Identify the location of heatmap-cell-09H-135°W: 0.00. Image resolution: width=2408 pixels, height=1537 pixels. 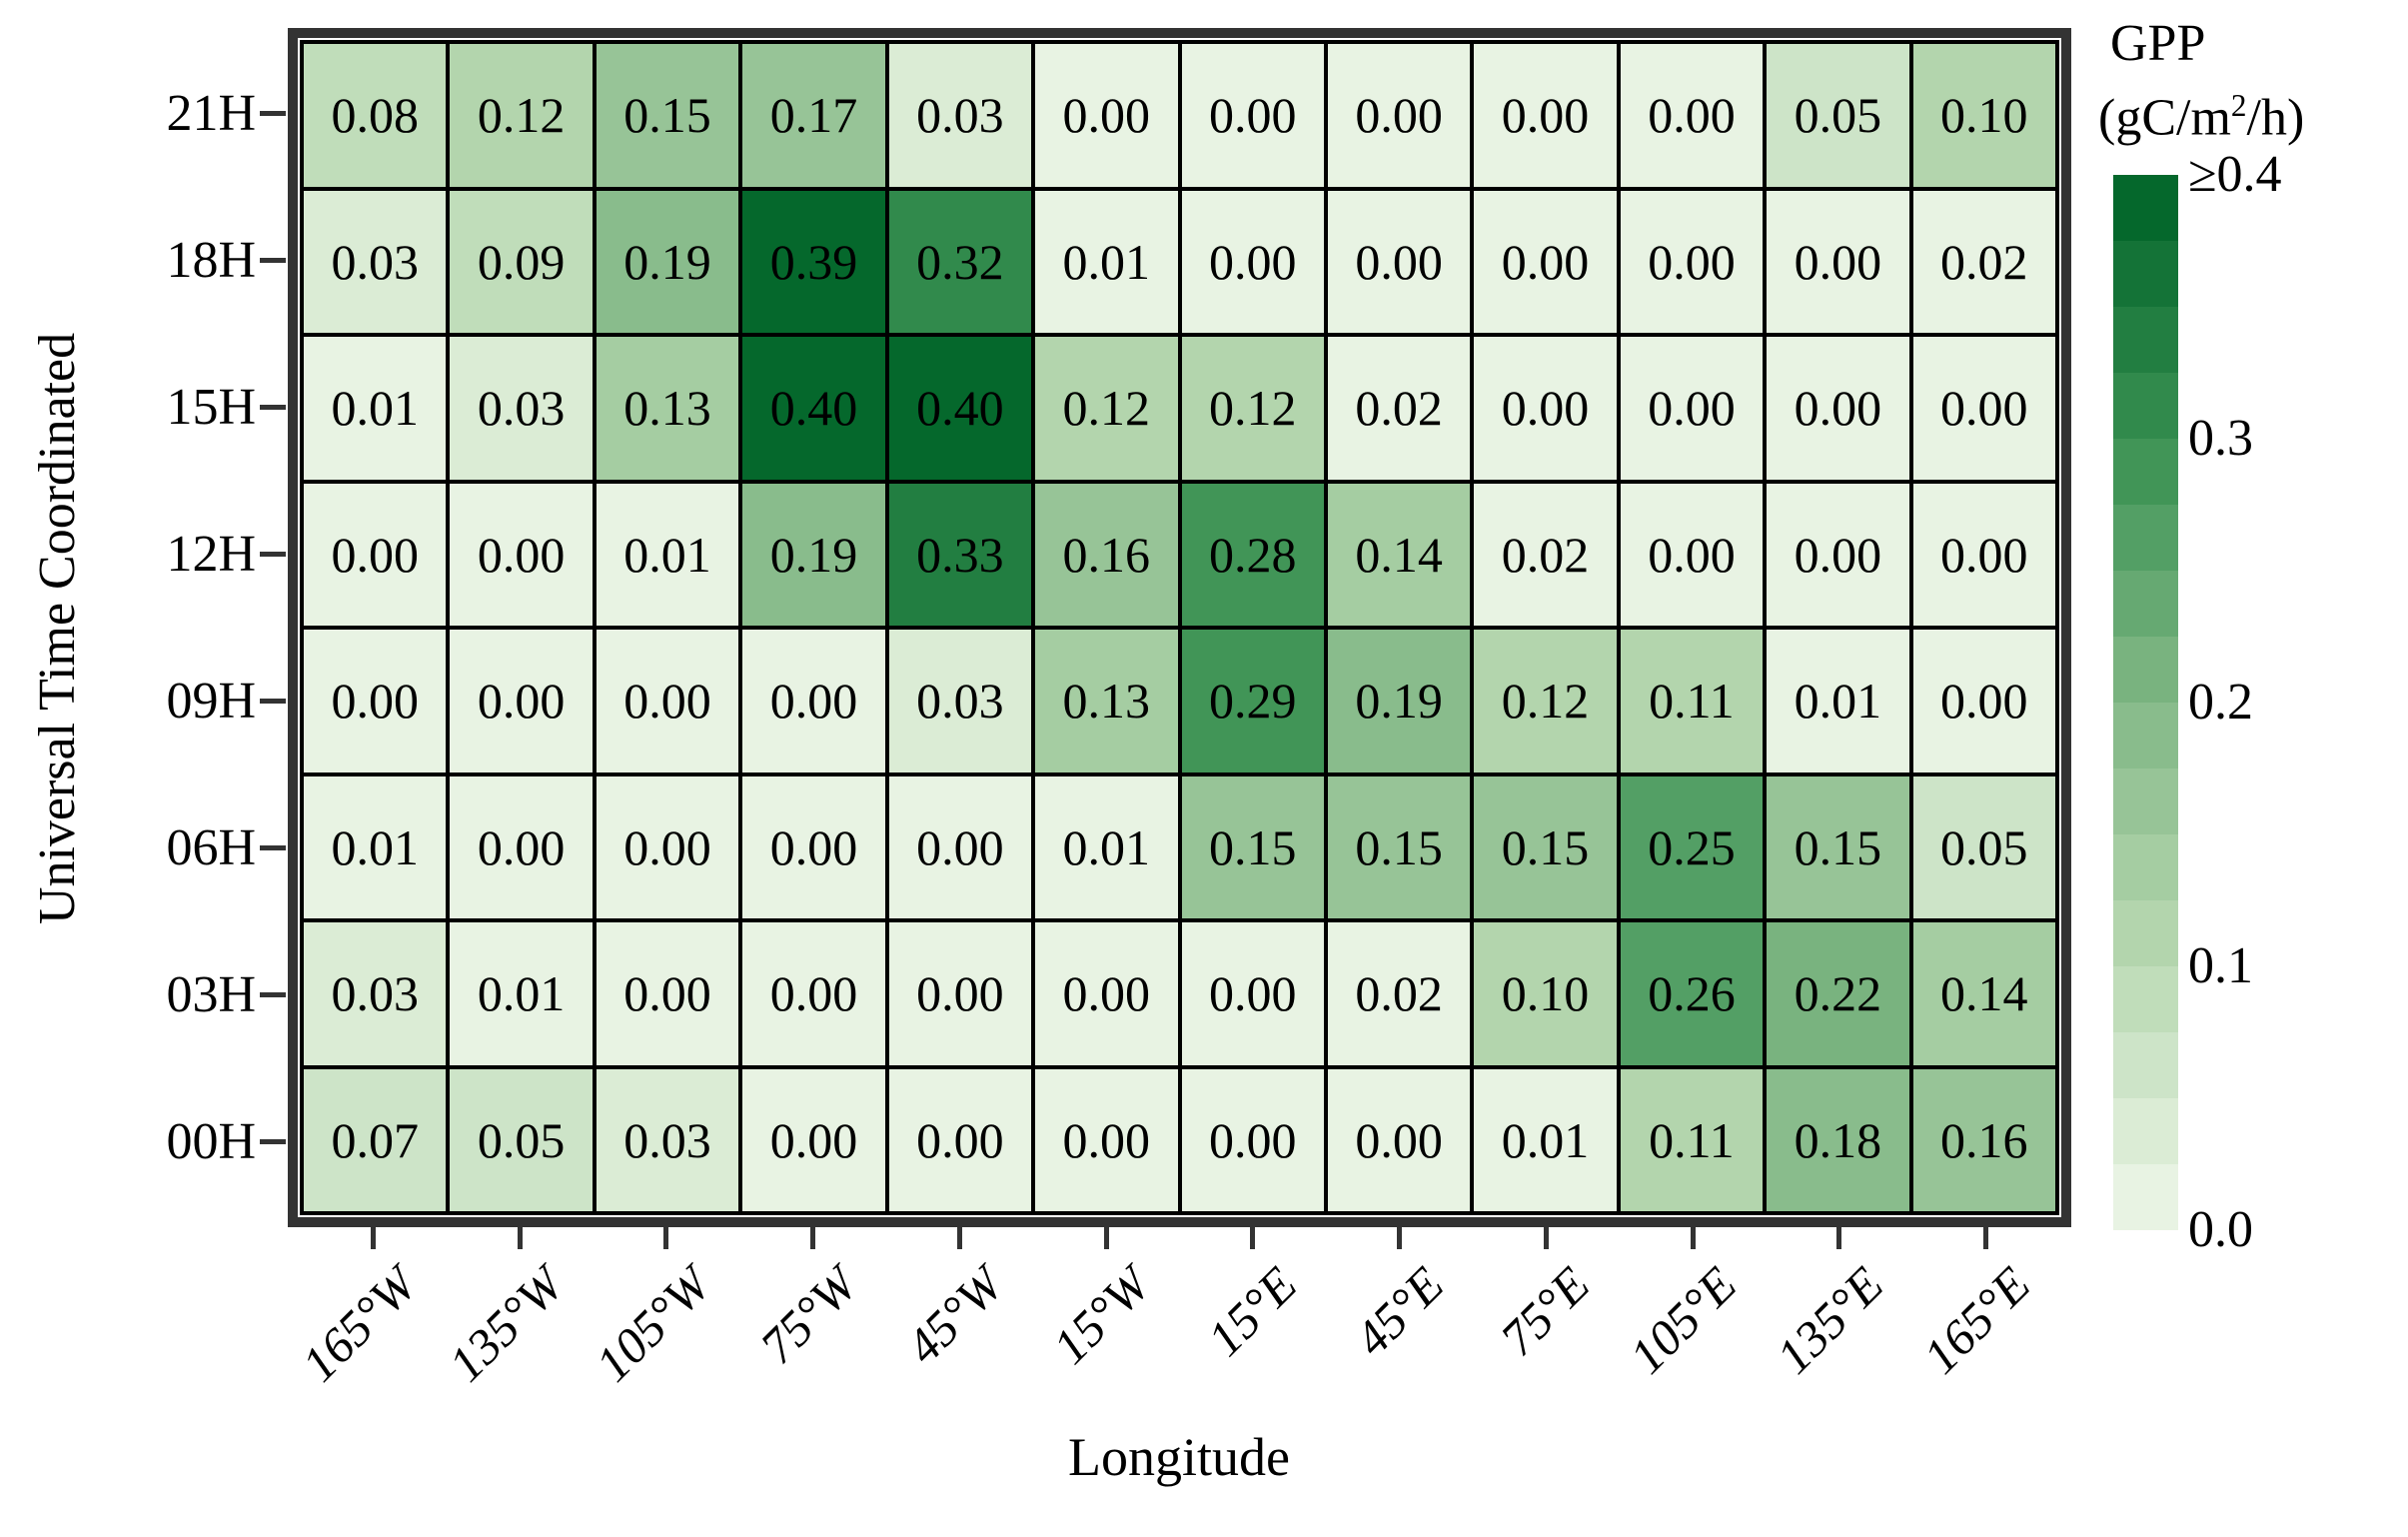
(521, 701).